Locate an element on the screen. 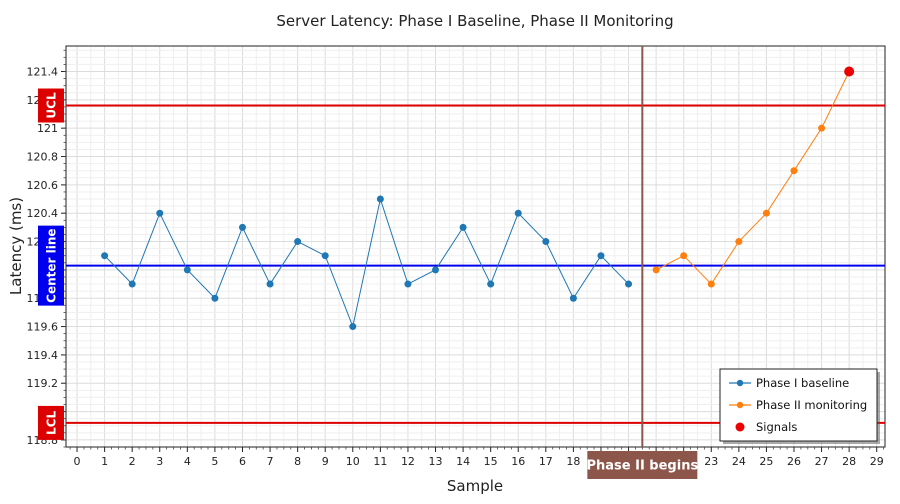 The image size is (900, 504). x-tick-label: 12 is located at coordinates (408, 461).